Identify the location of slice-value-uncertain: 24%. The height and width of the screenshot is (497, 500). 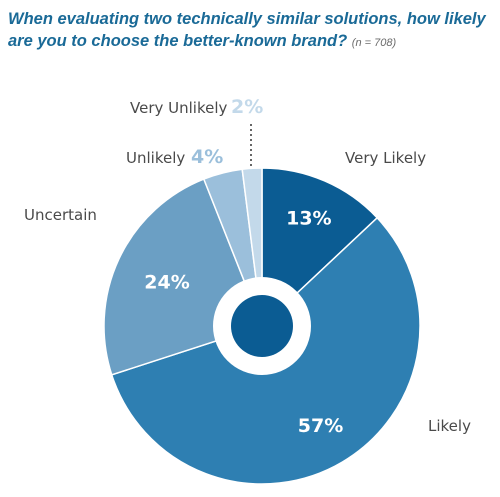
(166, 282).